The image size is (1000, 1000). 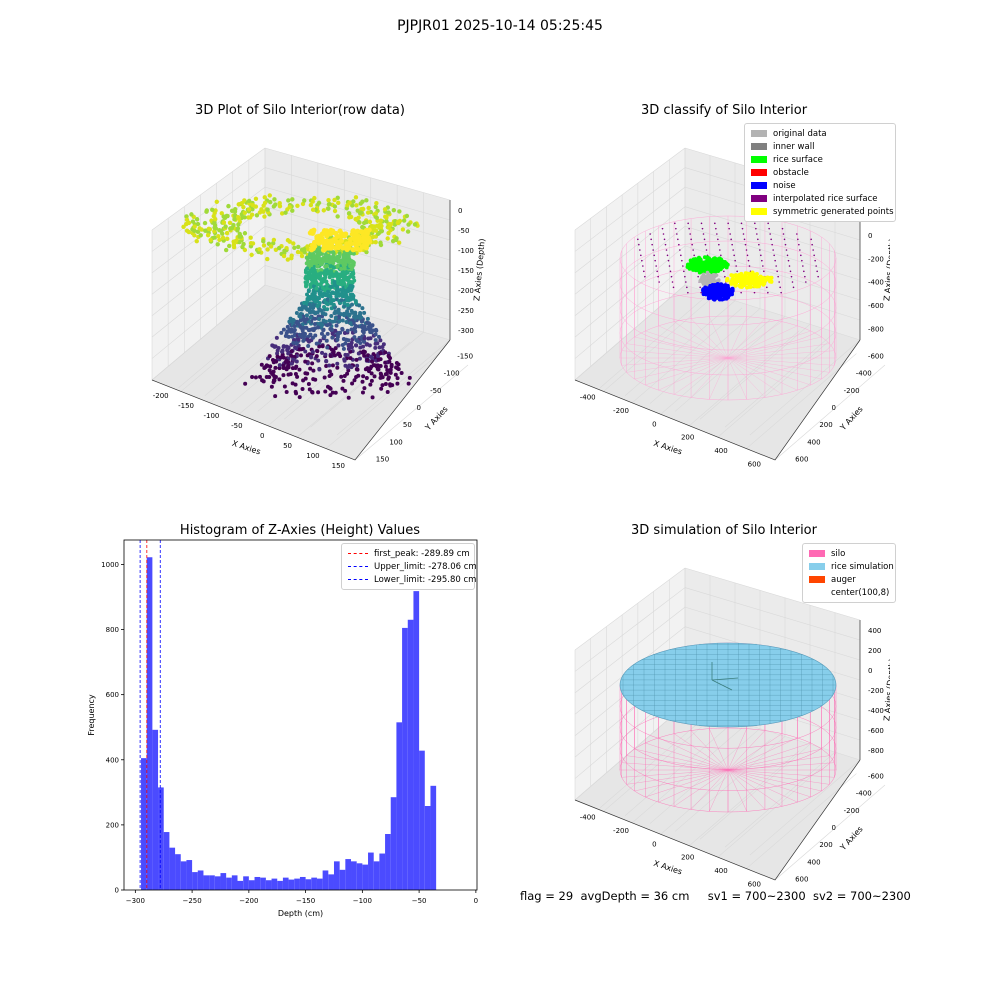 What do you see at coordinates (301, 400) in the screenshot?
I see `p1-axis-line` at bounding box center [301, 400].